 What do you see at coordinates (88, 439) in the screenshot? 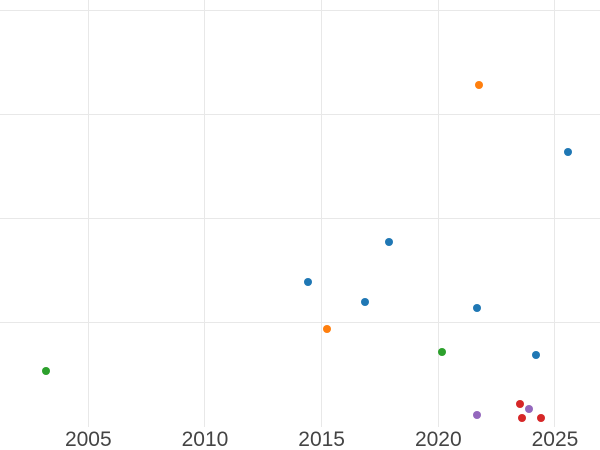
I see `x-tick-label: 2005` at bounding box center [88, 439].